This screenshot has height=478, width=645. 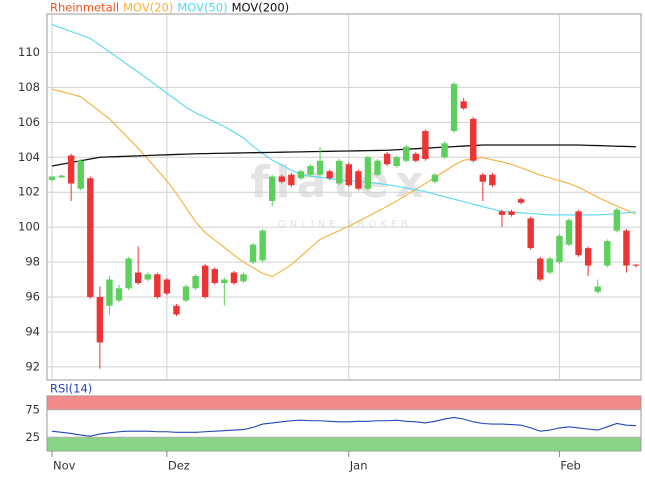 I want to click on rsi-line, so click(x=344, y=426).